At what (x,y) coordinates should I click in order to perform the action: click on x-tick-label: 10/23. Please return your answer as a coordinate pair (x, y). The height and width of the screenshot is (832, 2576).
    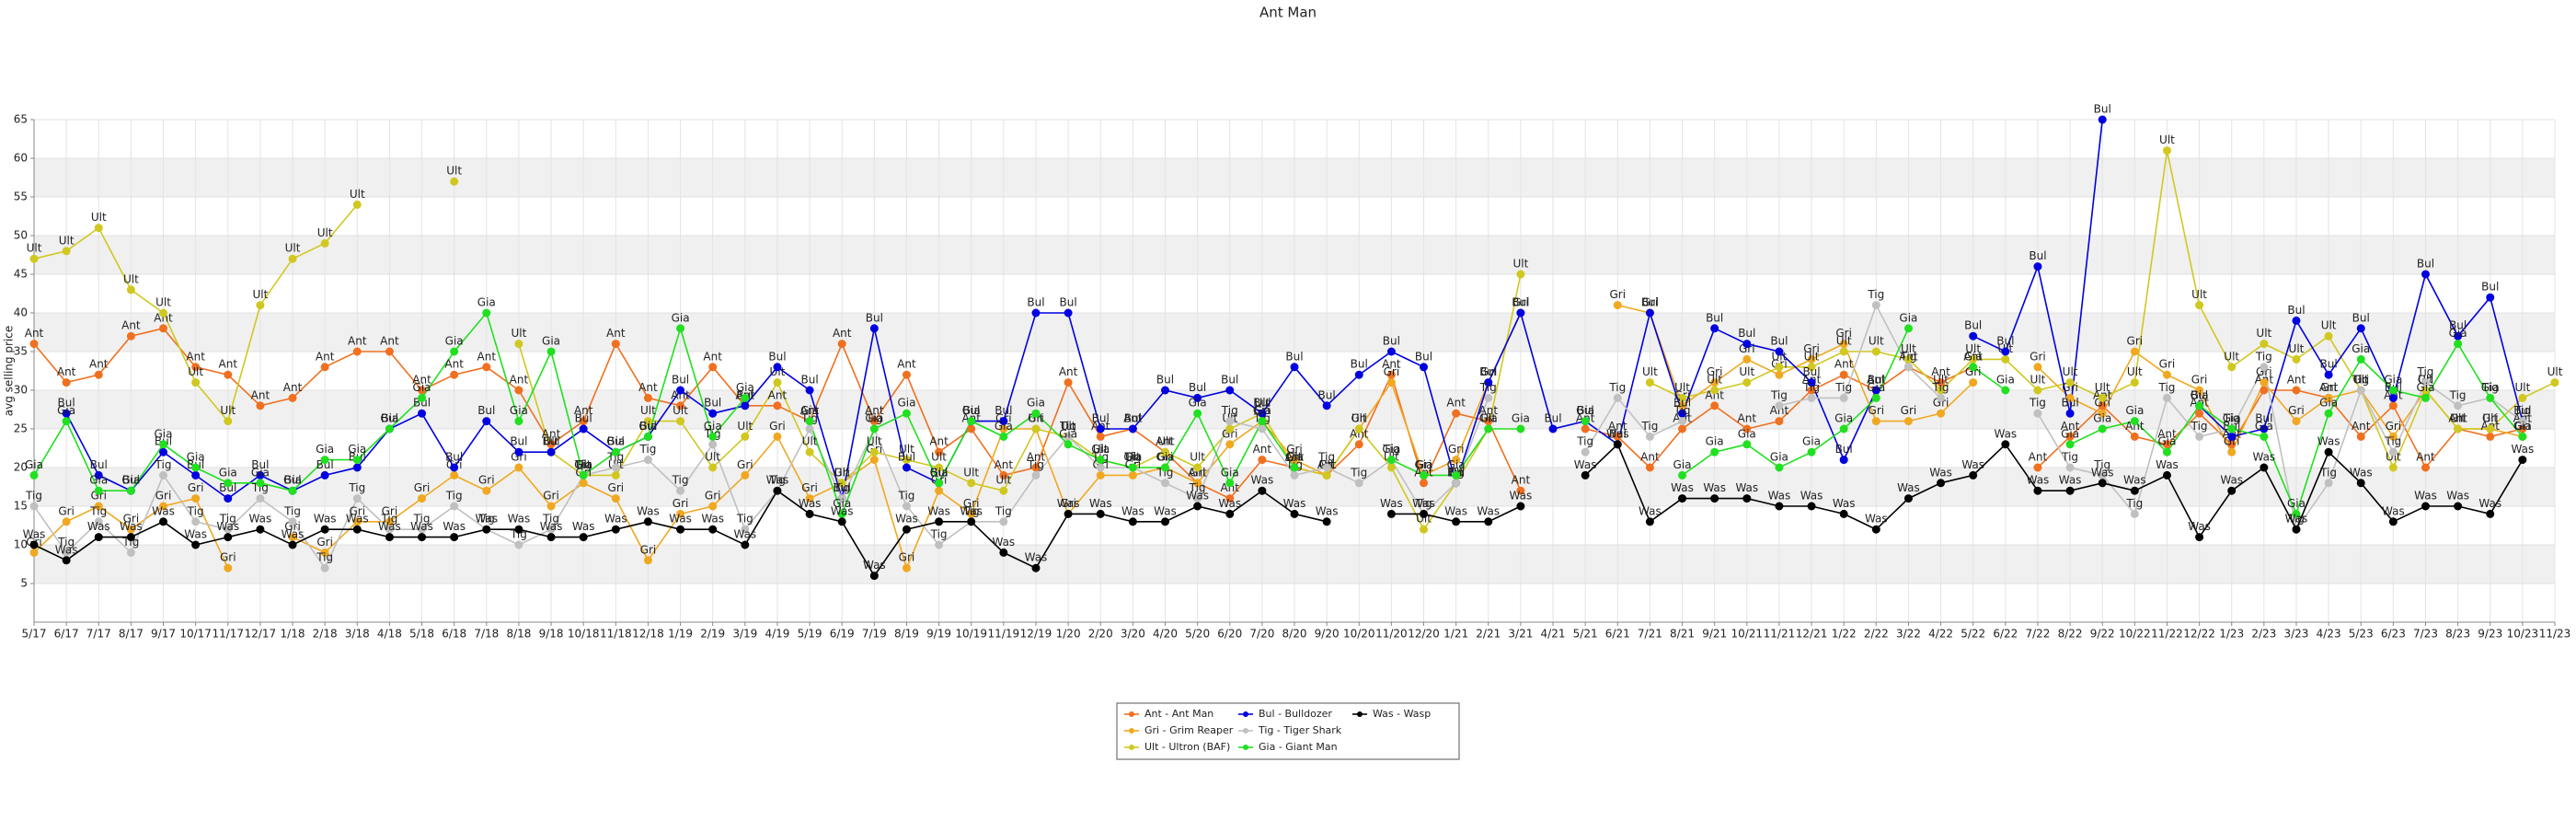
    Looking at the image, I should click on (2523, 634).